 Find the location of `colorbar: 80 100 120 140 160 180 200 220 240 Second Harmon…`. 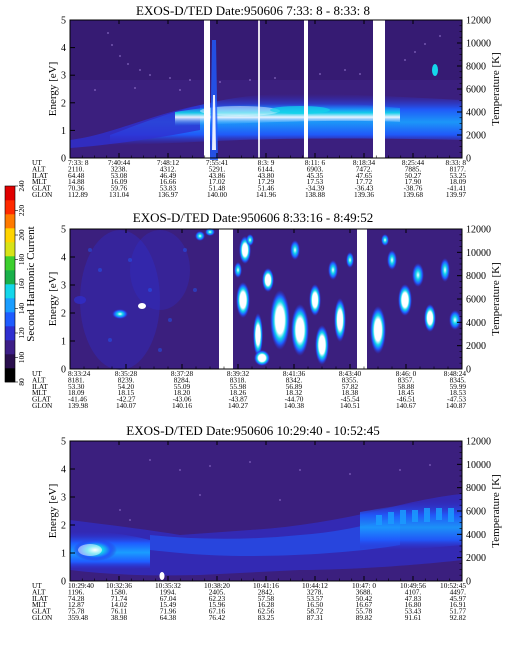

colorbar: 80 100 120 140 160 180 200 220 240 Second Harmon… is located at coordinates (20, 283).